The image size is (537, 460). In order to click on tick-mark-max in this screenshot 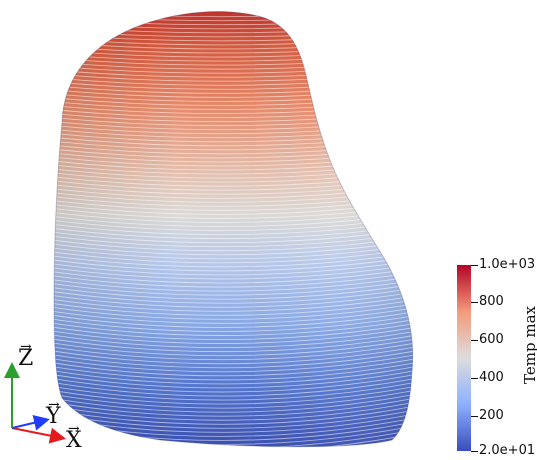, I will do `click(474, 265)`.